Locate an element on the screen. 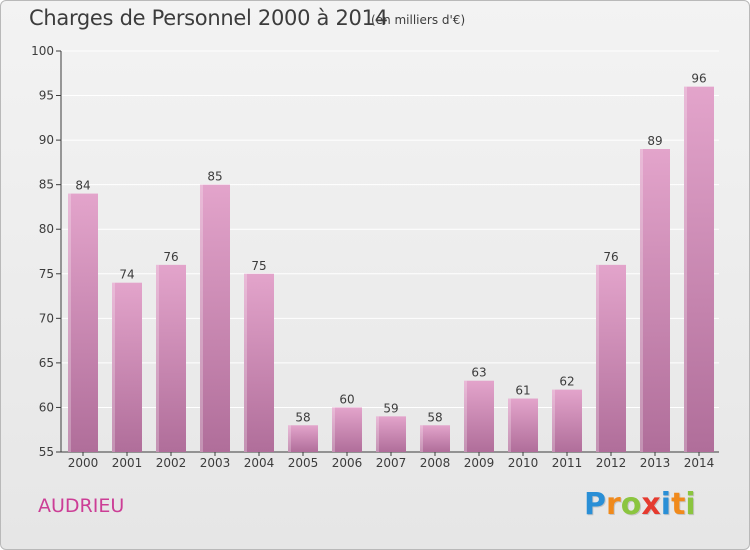 The height and width of the screenshot is (550, 750). y-tick-label: 55 is located at coordinates (46, 452).